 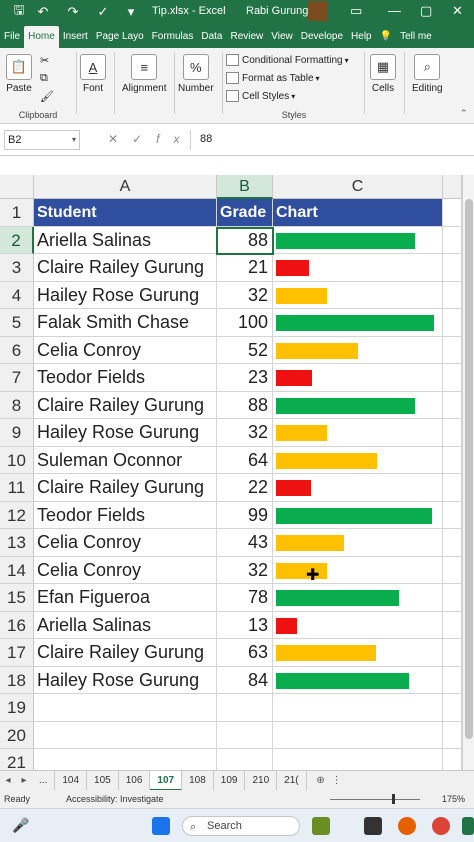 I want to click on cell-b19, so click(x=245, y=708).